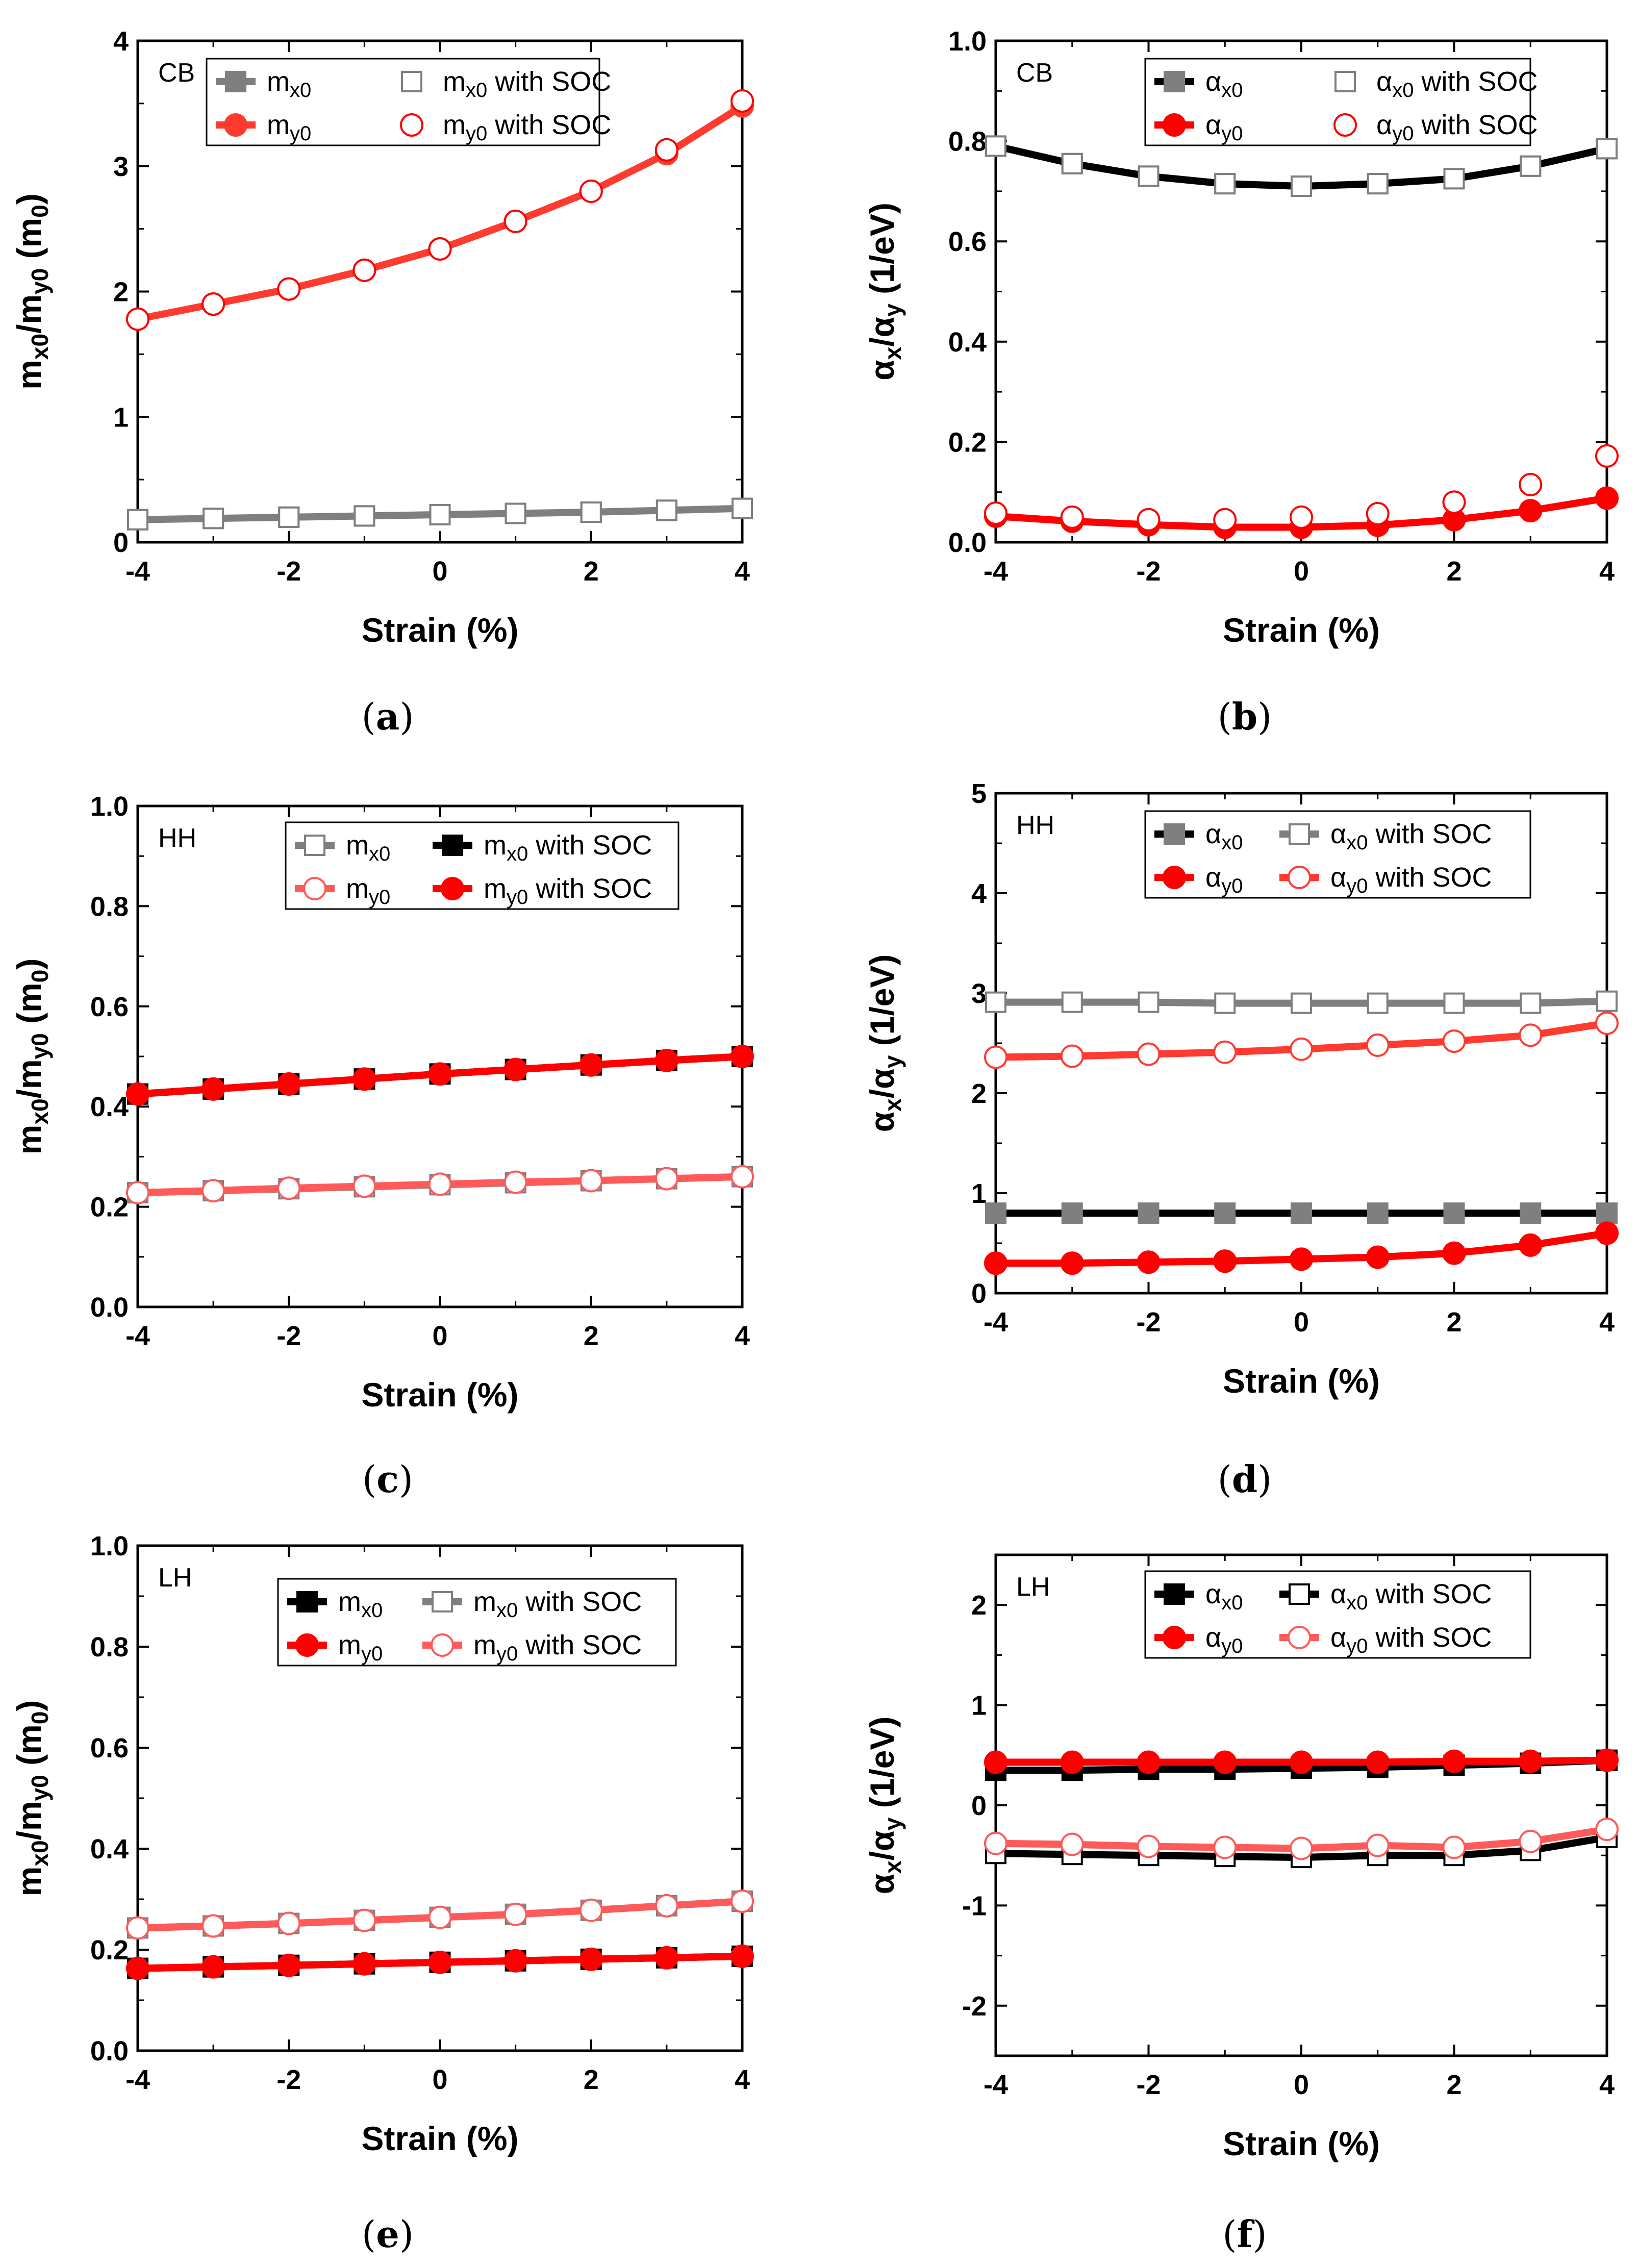 Image resolution: width=1638 pixels, height=2268 pixels. I want to click on y-tick-label: 5, so click(979, 793).